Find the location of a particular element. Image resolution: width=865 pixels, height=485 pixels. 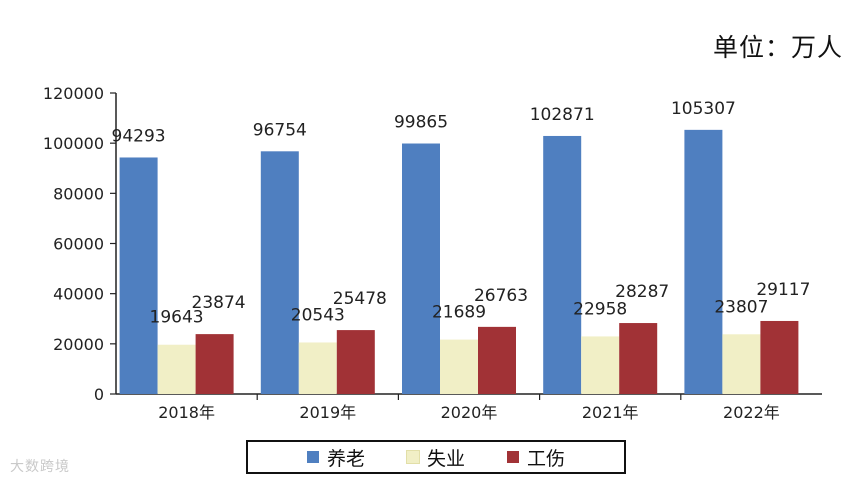

y-tick-label: 120000 is located at coordinates (73, 93).